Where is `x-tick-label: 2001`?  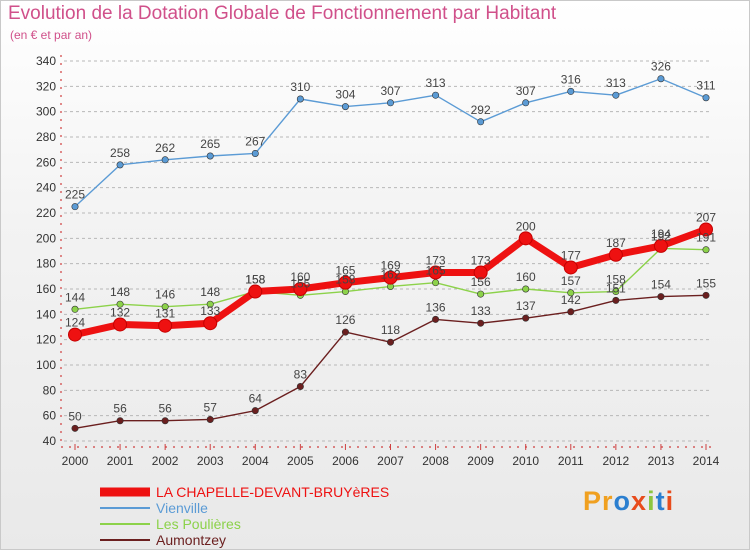
x-tick-label: 2001 is located at coordinates (120, 461).